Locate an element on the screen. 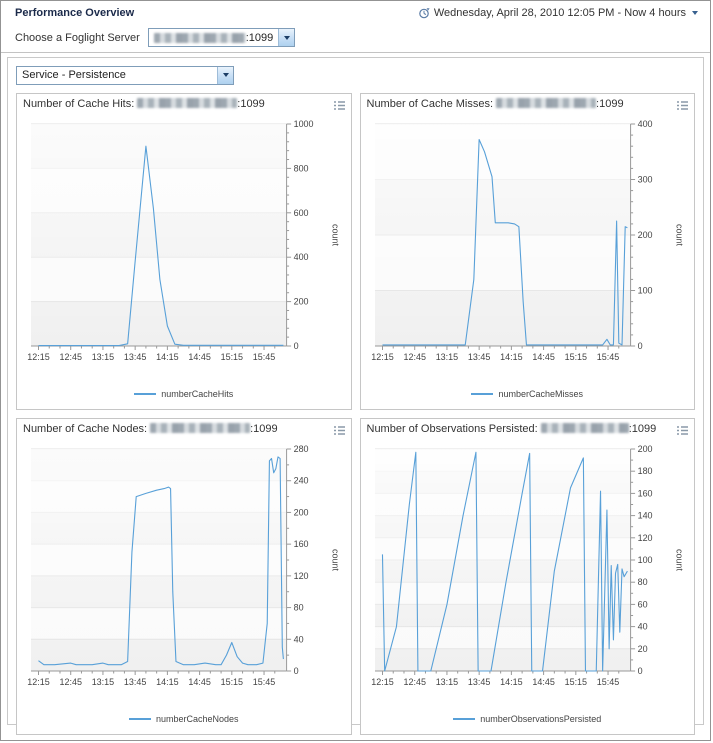  legend-label: numberCacheMisses is located at coordinates (541, 393).